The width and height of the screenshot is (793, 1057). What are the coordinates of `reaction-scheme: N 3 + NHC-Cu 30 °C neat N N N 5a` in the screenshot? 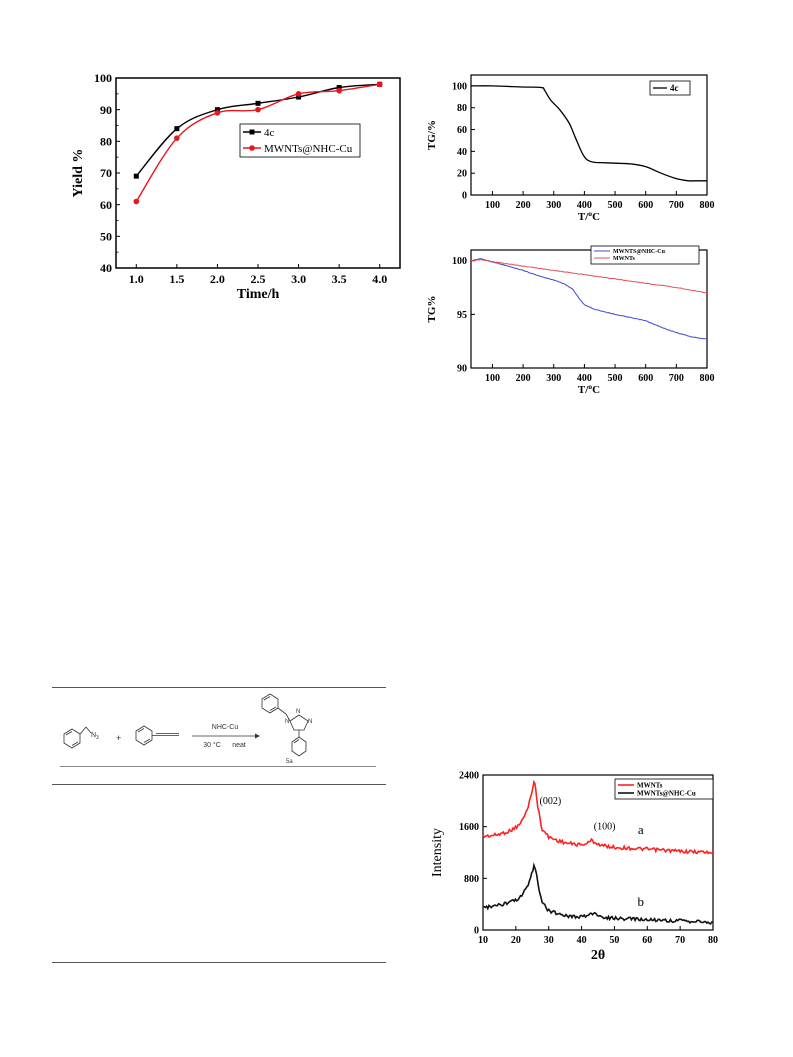 It's located at (187, 729).